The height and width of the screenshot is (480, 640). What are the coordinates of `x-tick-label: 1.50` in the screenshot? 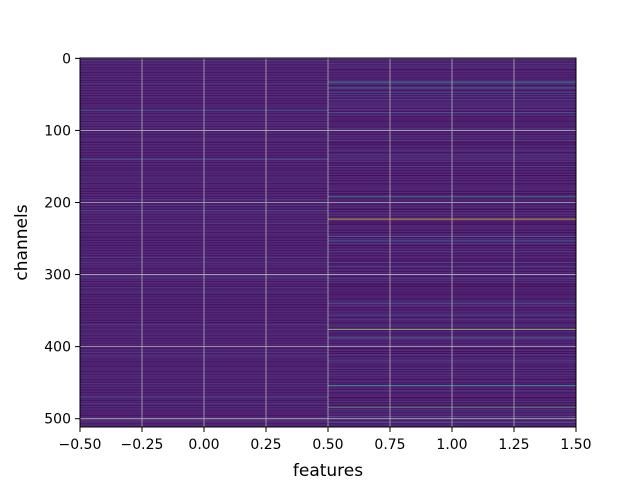 It's located at (575, 445).